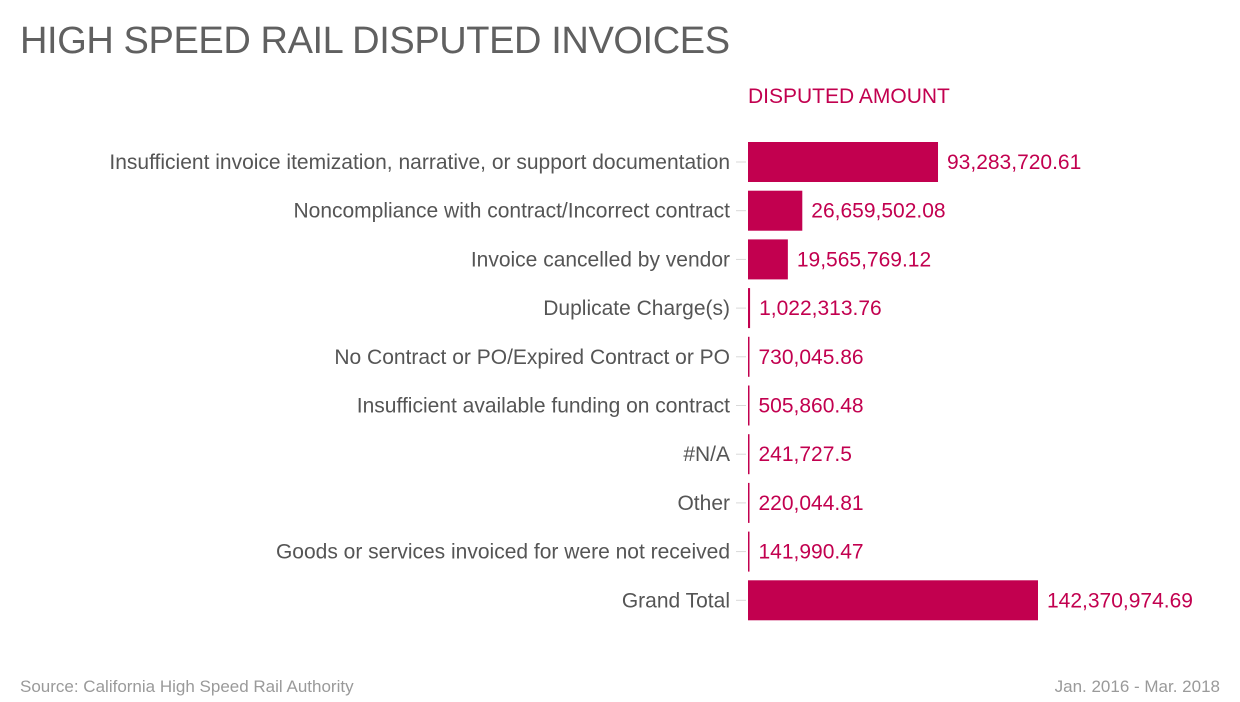  I want to click on value-label: 93,283,720.61, so click(1014, 162).